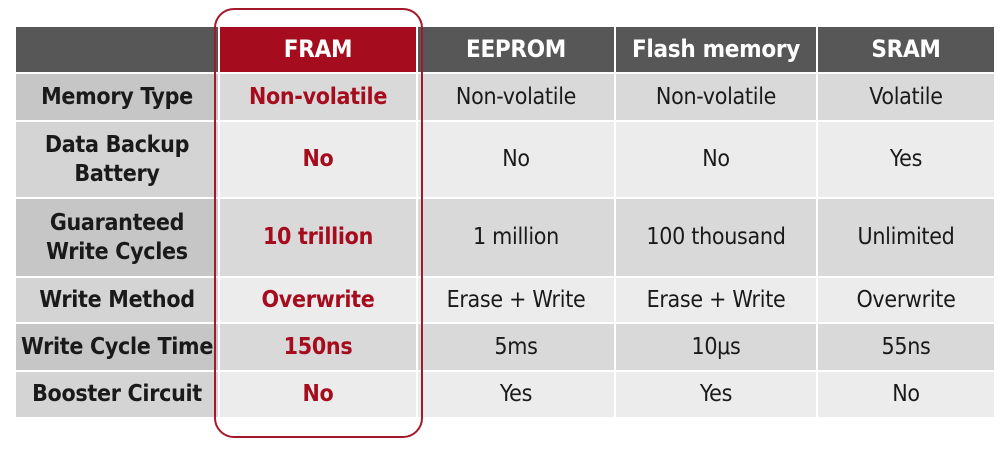  Describe the element at coordinates (117, 159) in the screenshot. I see `row-label: Data Backup Battery` at that location.